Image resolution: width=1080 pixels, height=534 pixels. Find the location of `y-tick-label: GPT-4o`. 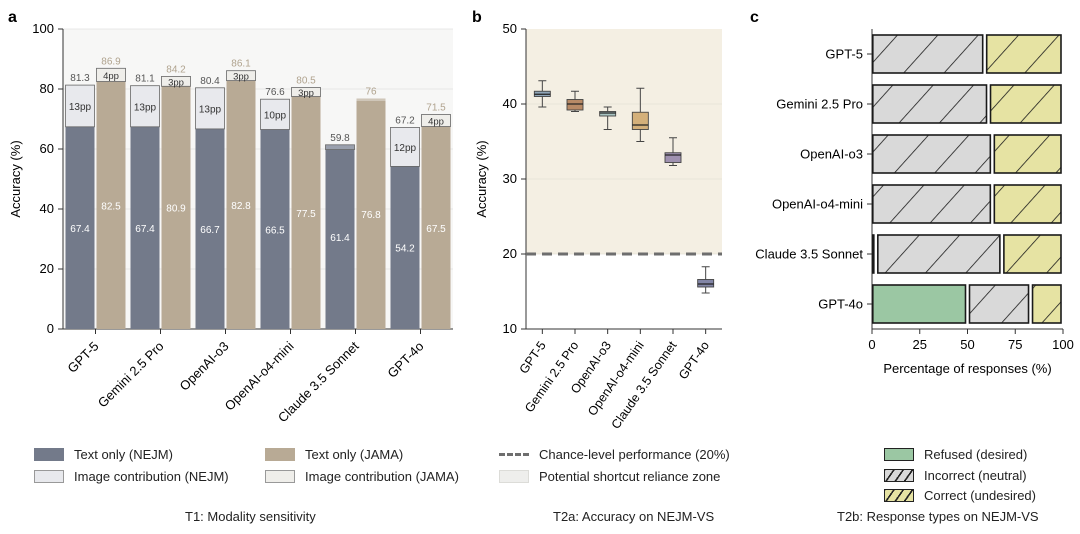

y-tick-label: GPT-4o is located at coordinates (840, 304).